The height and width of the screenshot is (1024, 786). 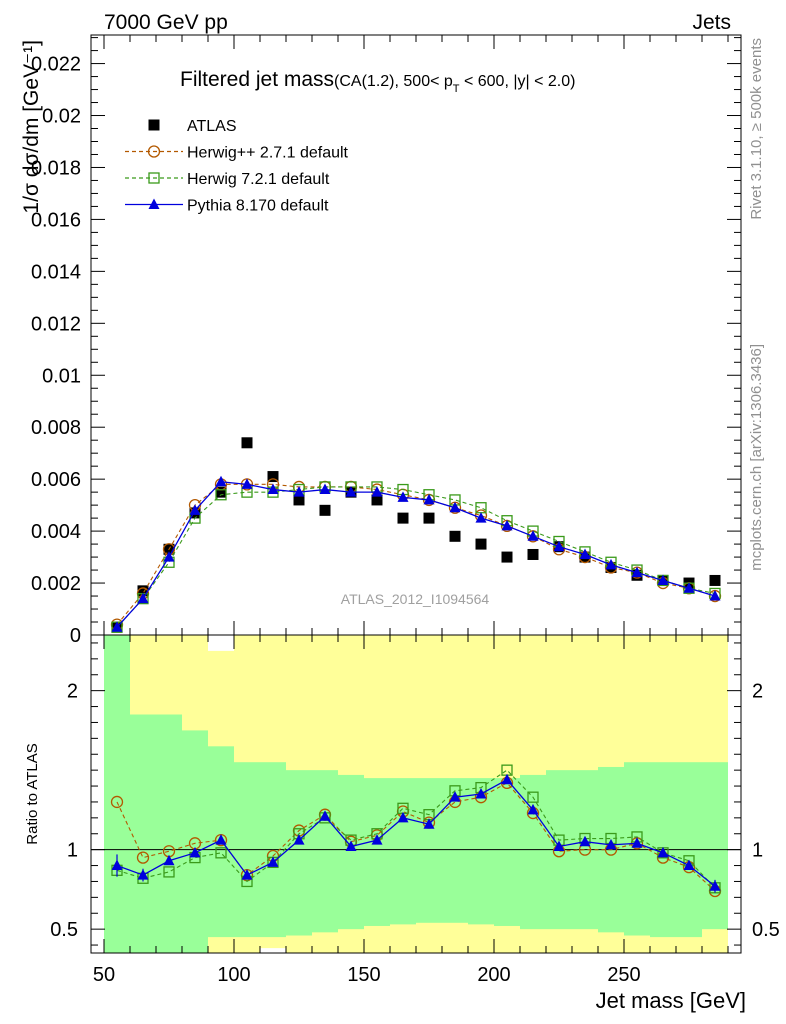 What do you see at coordinates (623, 975) in the screenshot?
I see `x-tick-label: 250` at bounding box center [623, 975].